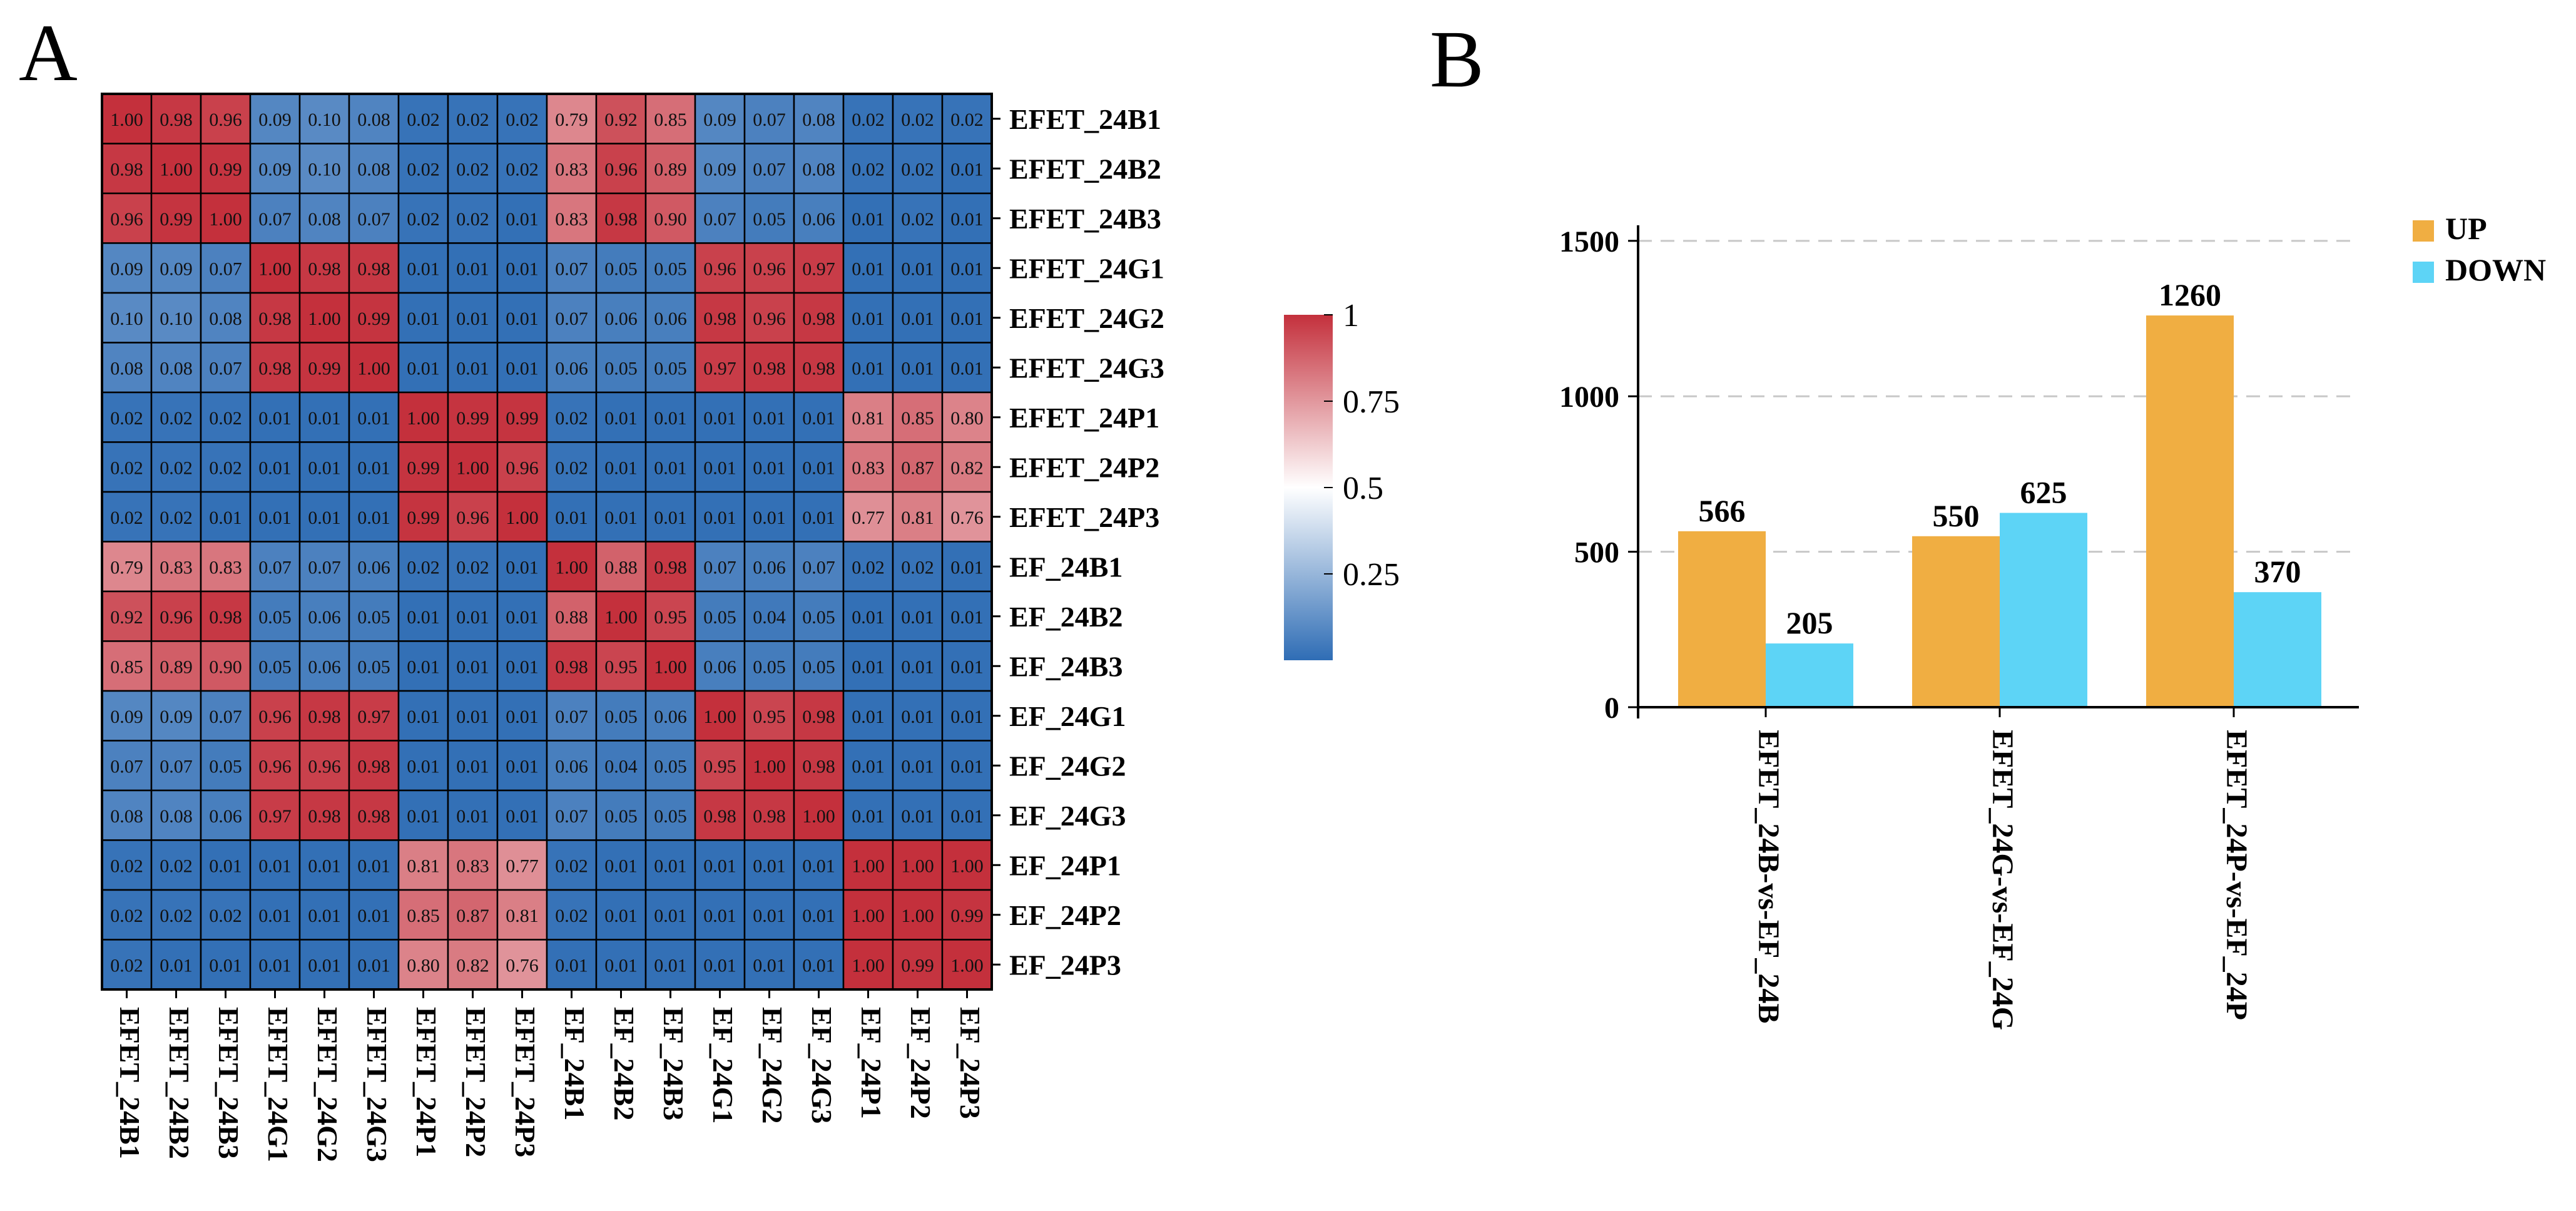 Image resolution: width=2576 pixels, height=1211 pixels. I want to click on heatmap-row-label: EF_24P1, so click(1065, 865).